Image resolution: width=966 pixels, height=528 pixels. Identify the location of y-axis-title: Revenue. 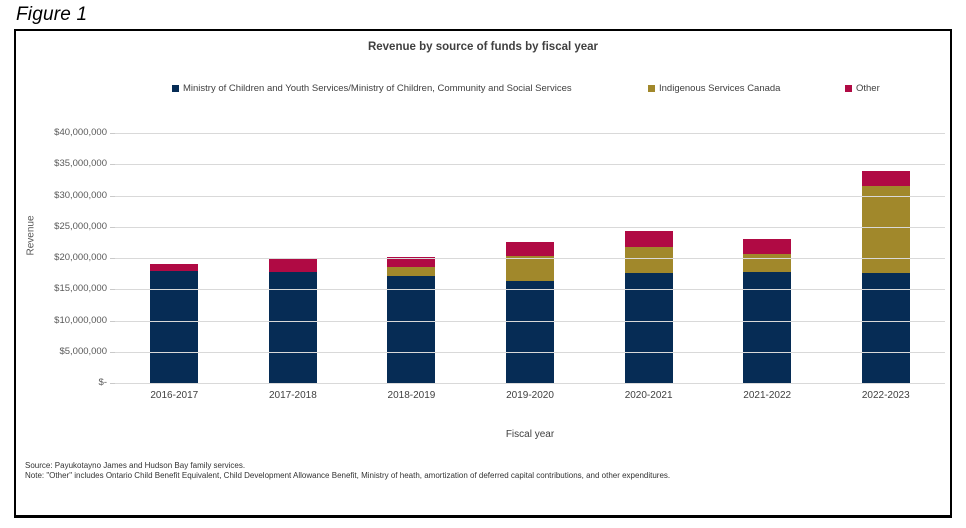
(31, 235).